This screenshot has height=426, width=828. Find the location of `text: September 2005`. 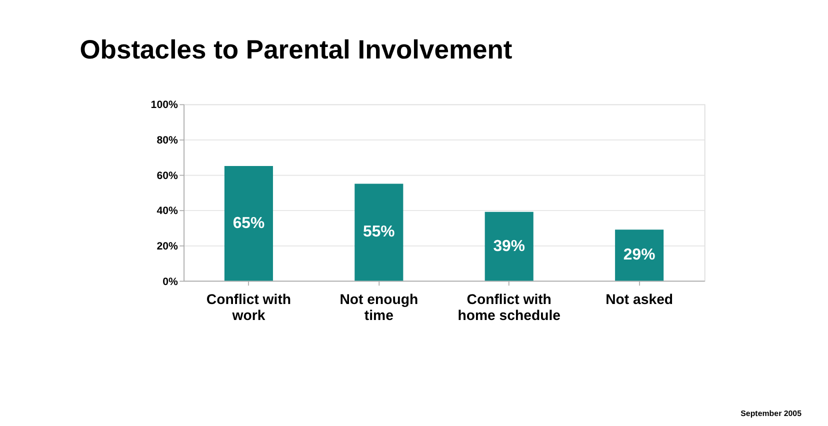

text: September 2005 is located at coordinates (771, 413).